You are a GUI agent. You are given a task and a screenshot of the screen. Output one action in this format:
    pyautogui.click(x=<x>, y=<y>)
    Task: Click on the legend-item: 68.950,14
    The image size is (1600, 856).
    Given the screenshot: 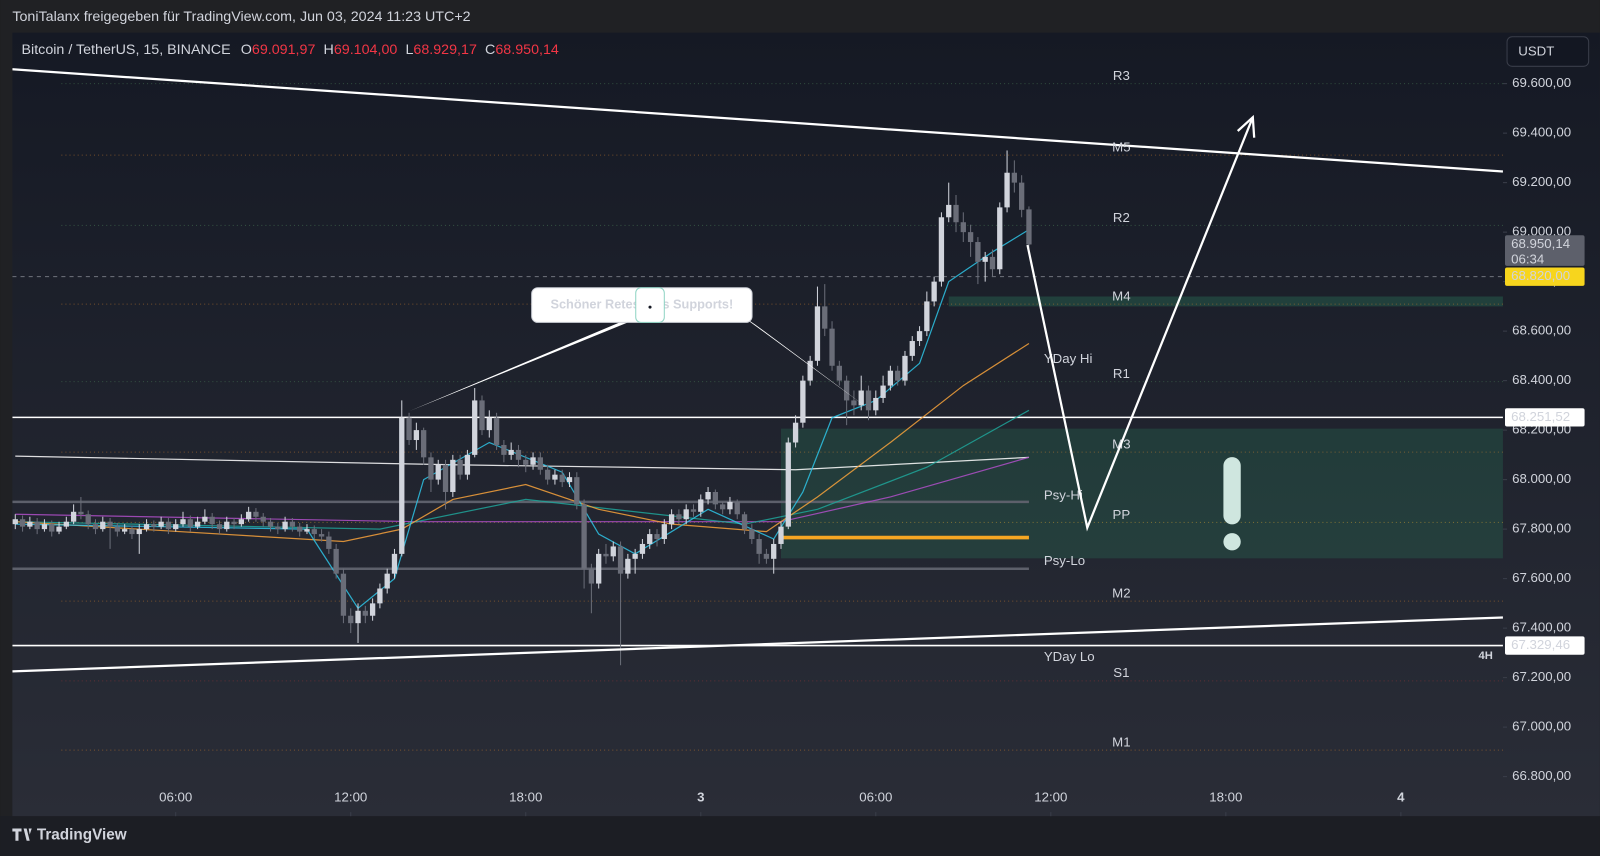 What is the action you would take?
    pyautogui.click(x=527, y=50)
    